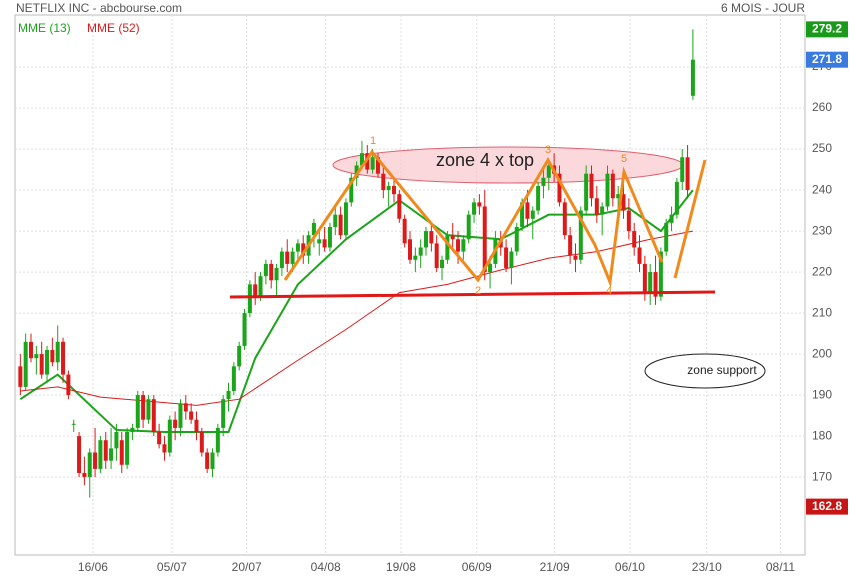 This screenshot has width=855, height=580. What do you see at coordinates (822, 271) in the screenshot?
I see `y-tick-label: 220` at bounding box center [822, 271].